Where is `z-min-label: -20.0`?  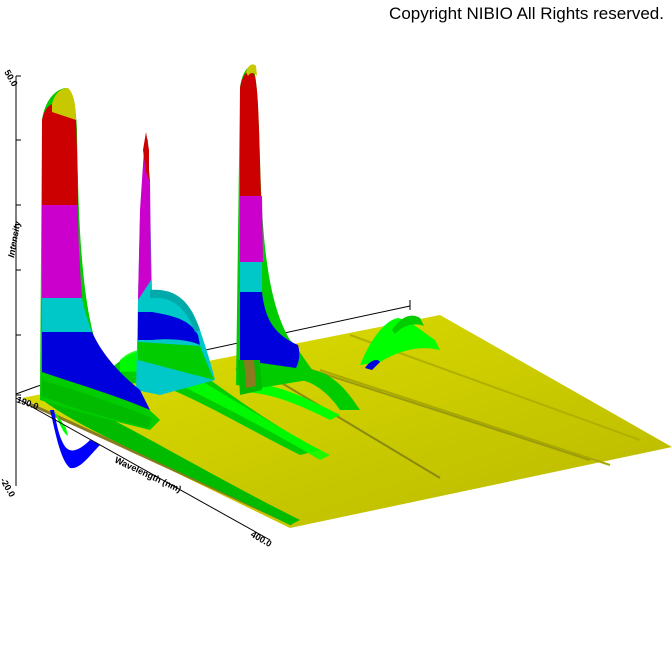 z-min-label: -20.0 is located at coordinates (8, 487).